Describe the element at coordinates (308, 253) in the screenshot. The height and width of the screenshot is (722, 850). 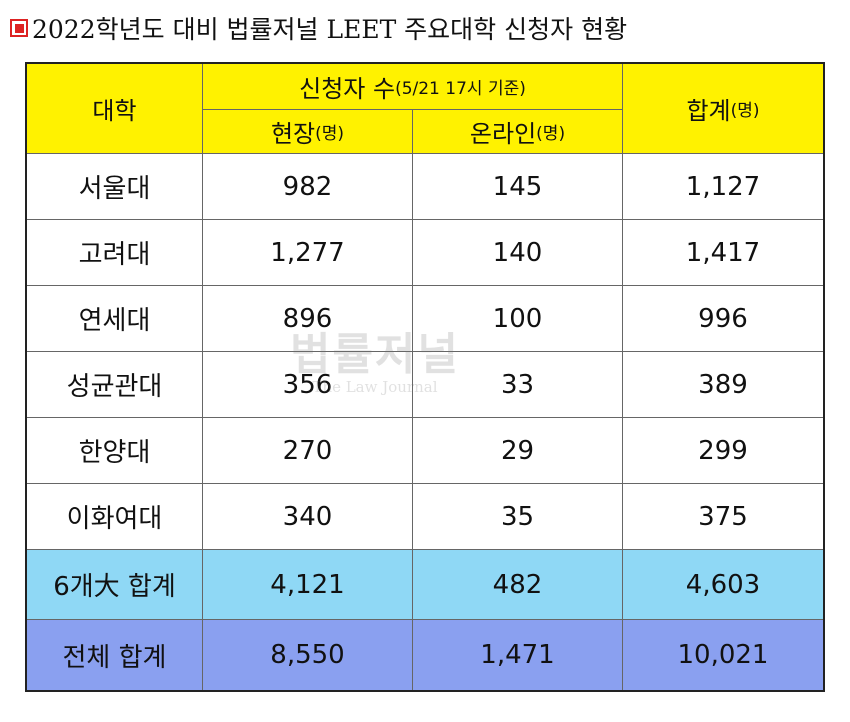
I see `row-onsite: 1,277` at that location.